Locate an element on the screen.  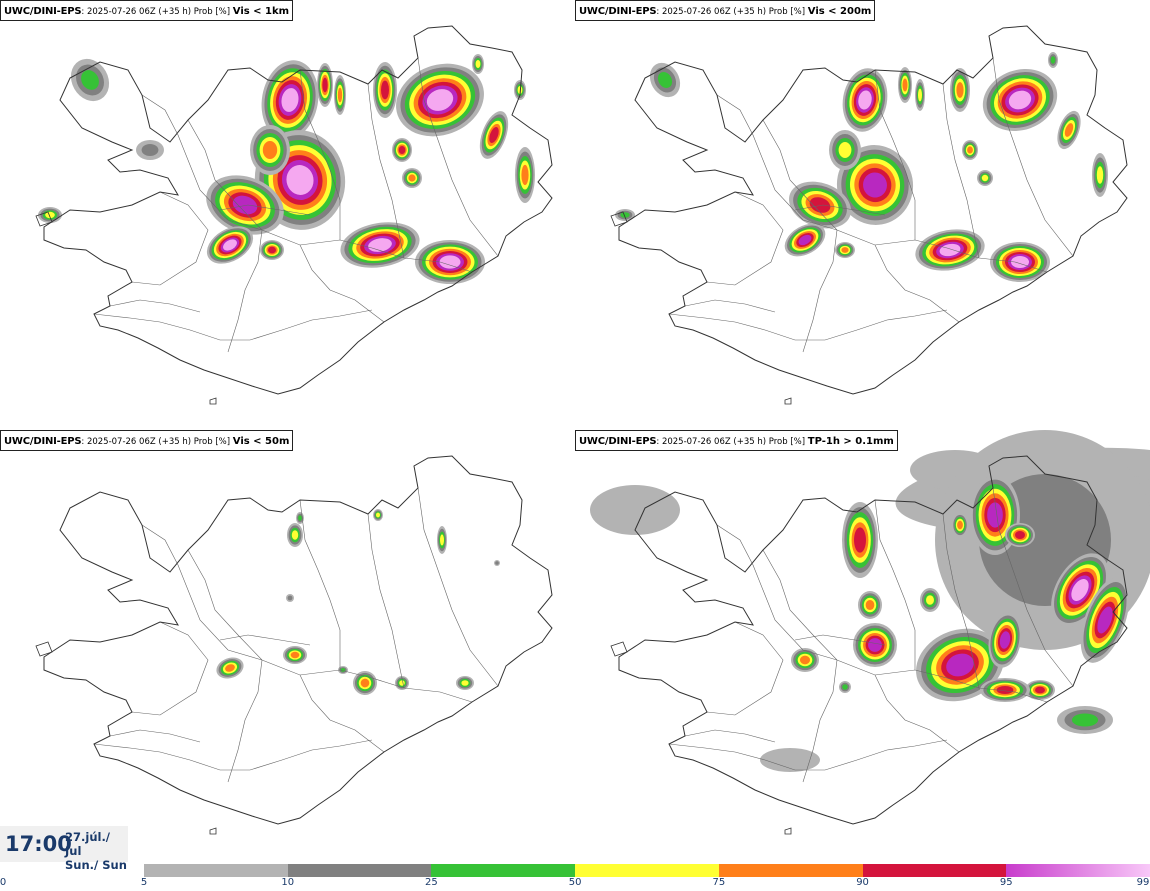
scale-tick-label: 5 is located at coordinates (144, 882).